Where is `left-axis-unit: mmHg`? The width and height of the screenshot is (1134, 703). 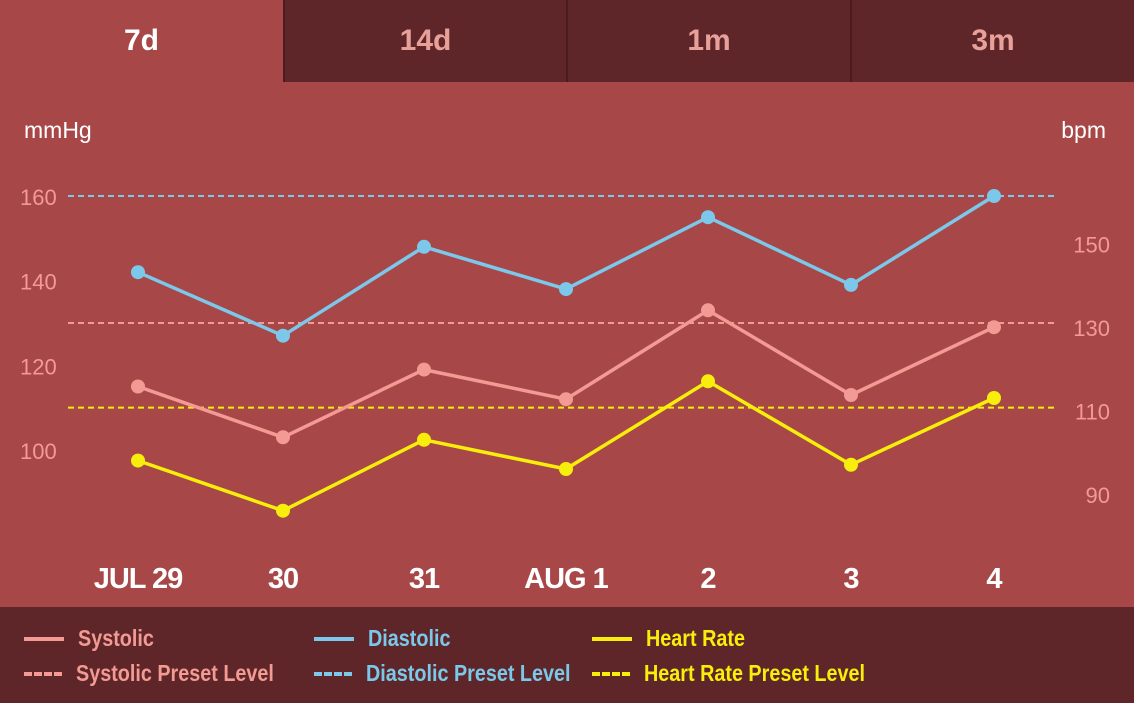 left-axis-unit: mmHg is located at coordinates (58, 130).